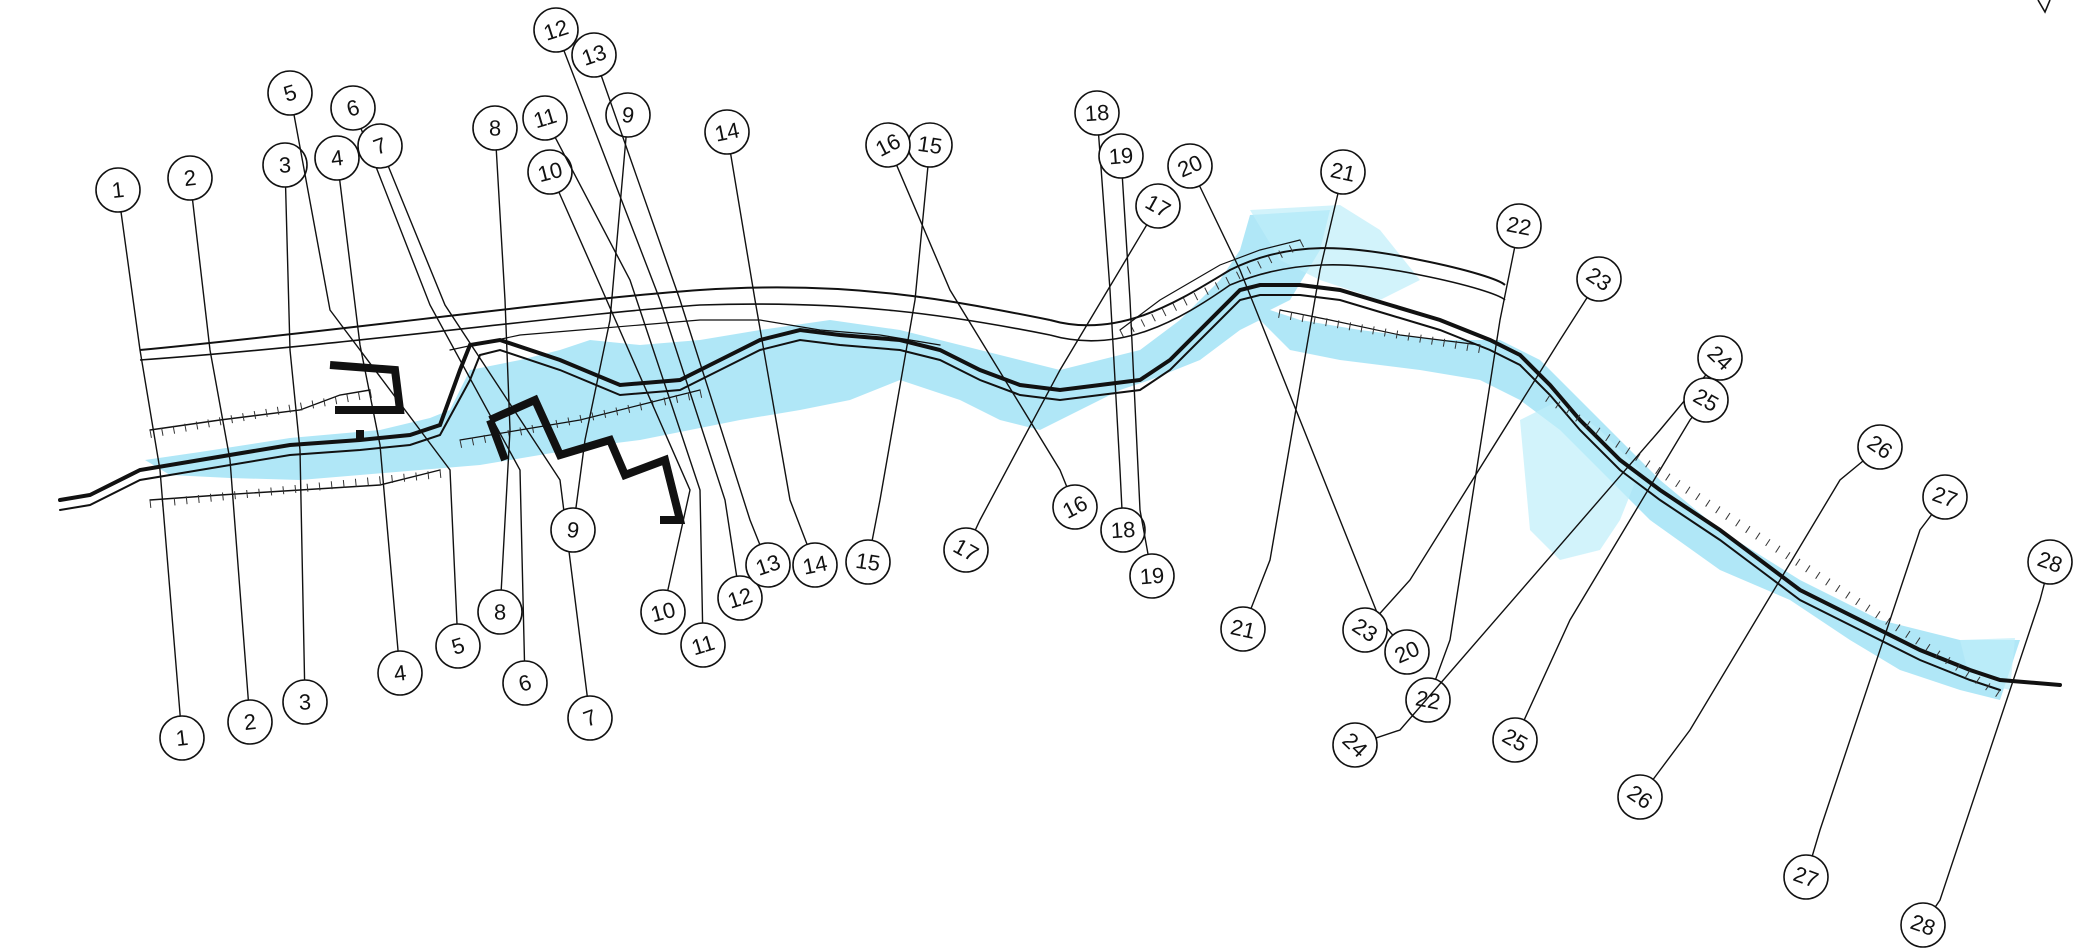  I want to click on svg-text: 19, so click(1121, 156).